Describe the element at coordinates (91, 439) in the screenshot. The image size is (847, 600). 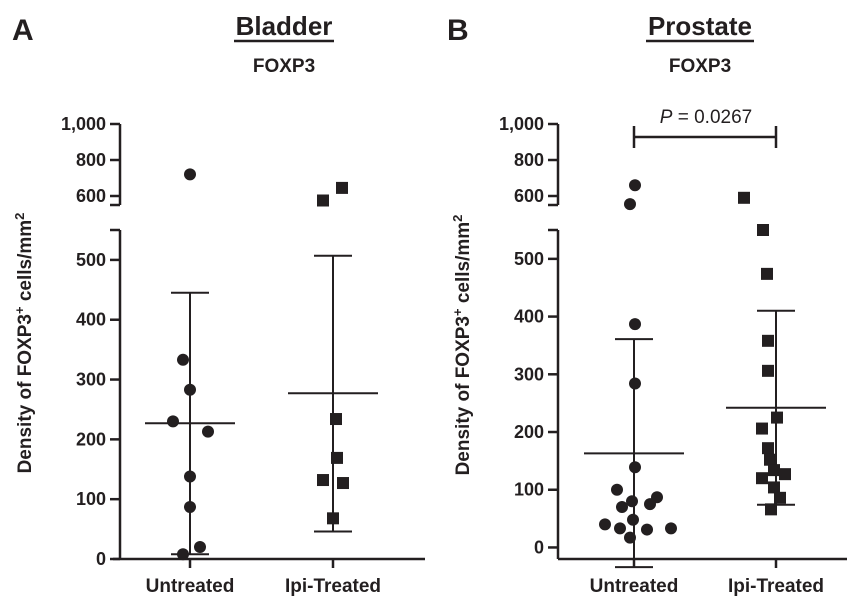
I see `panel-a-y-tick-label: 200` at that location.